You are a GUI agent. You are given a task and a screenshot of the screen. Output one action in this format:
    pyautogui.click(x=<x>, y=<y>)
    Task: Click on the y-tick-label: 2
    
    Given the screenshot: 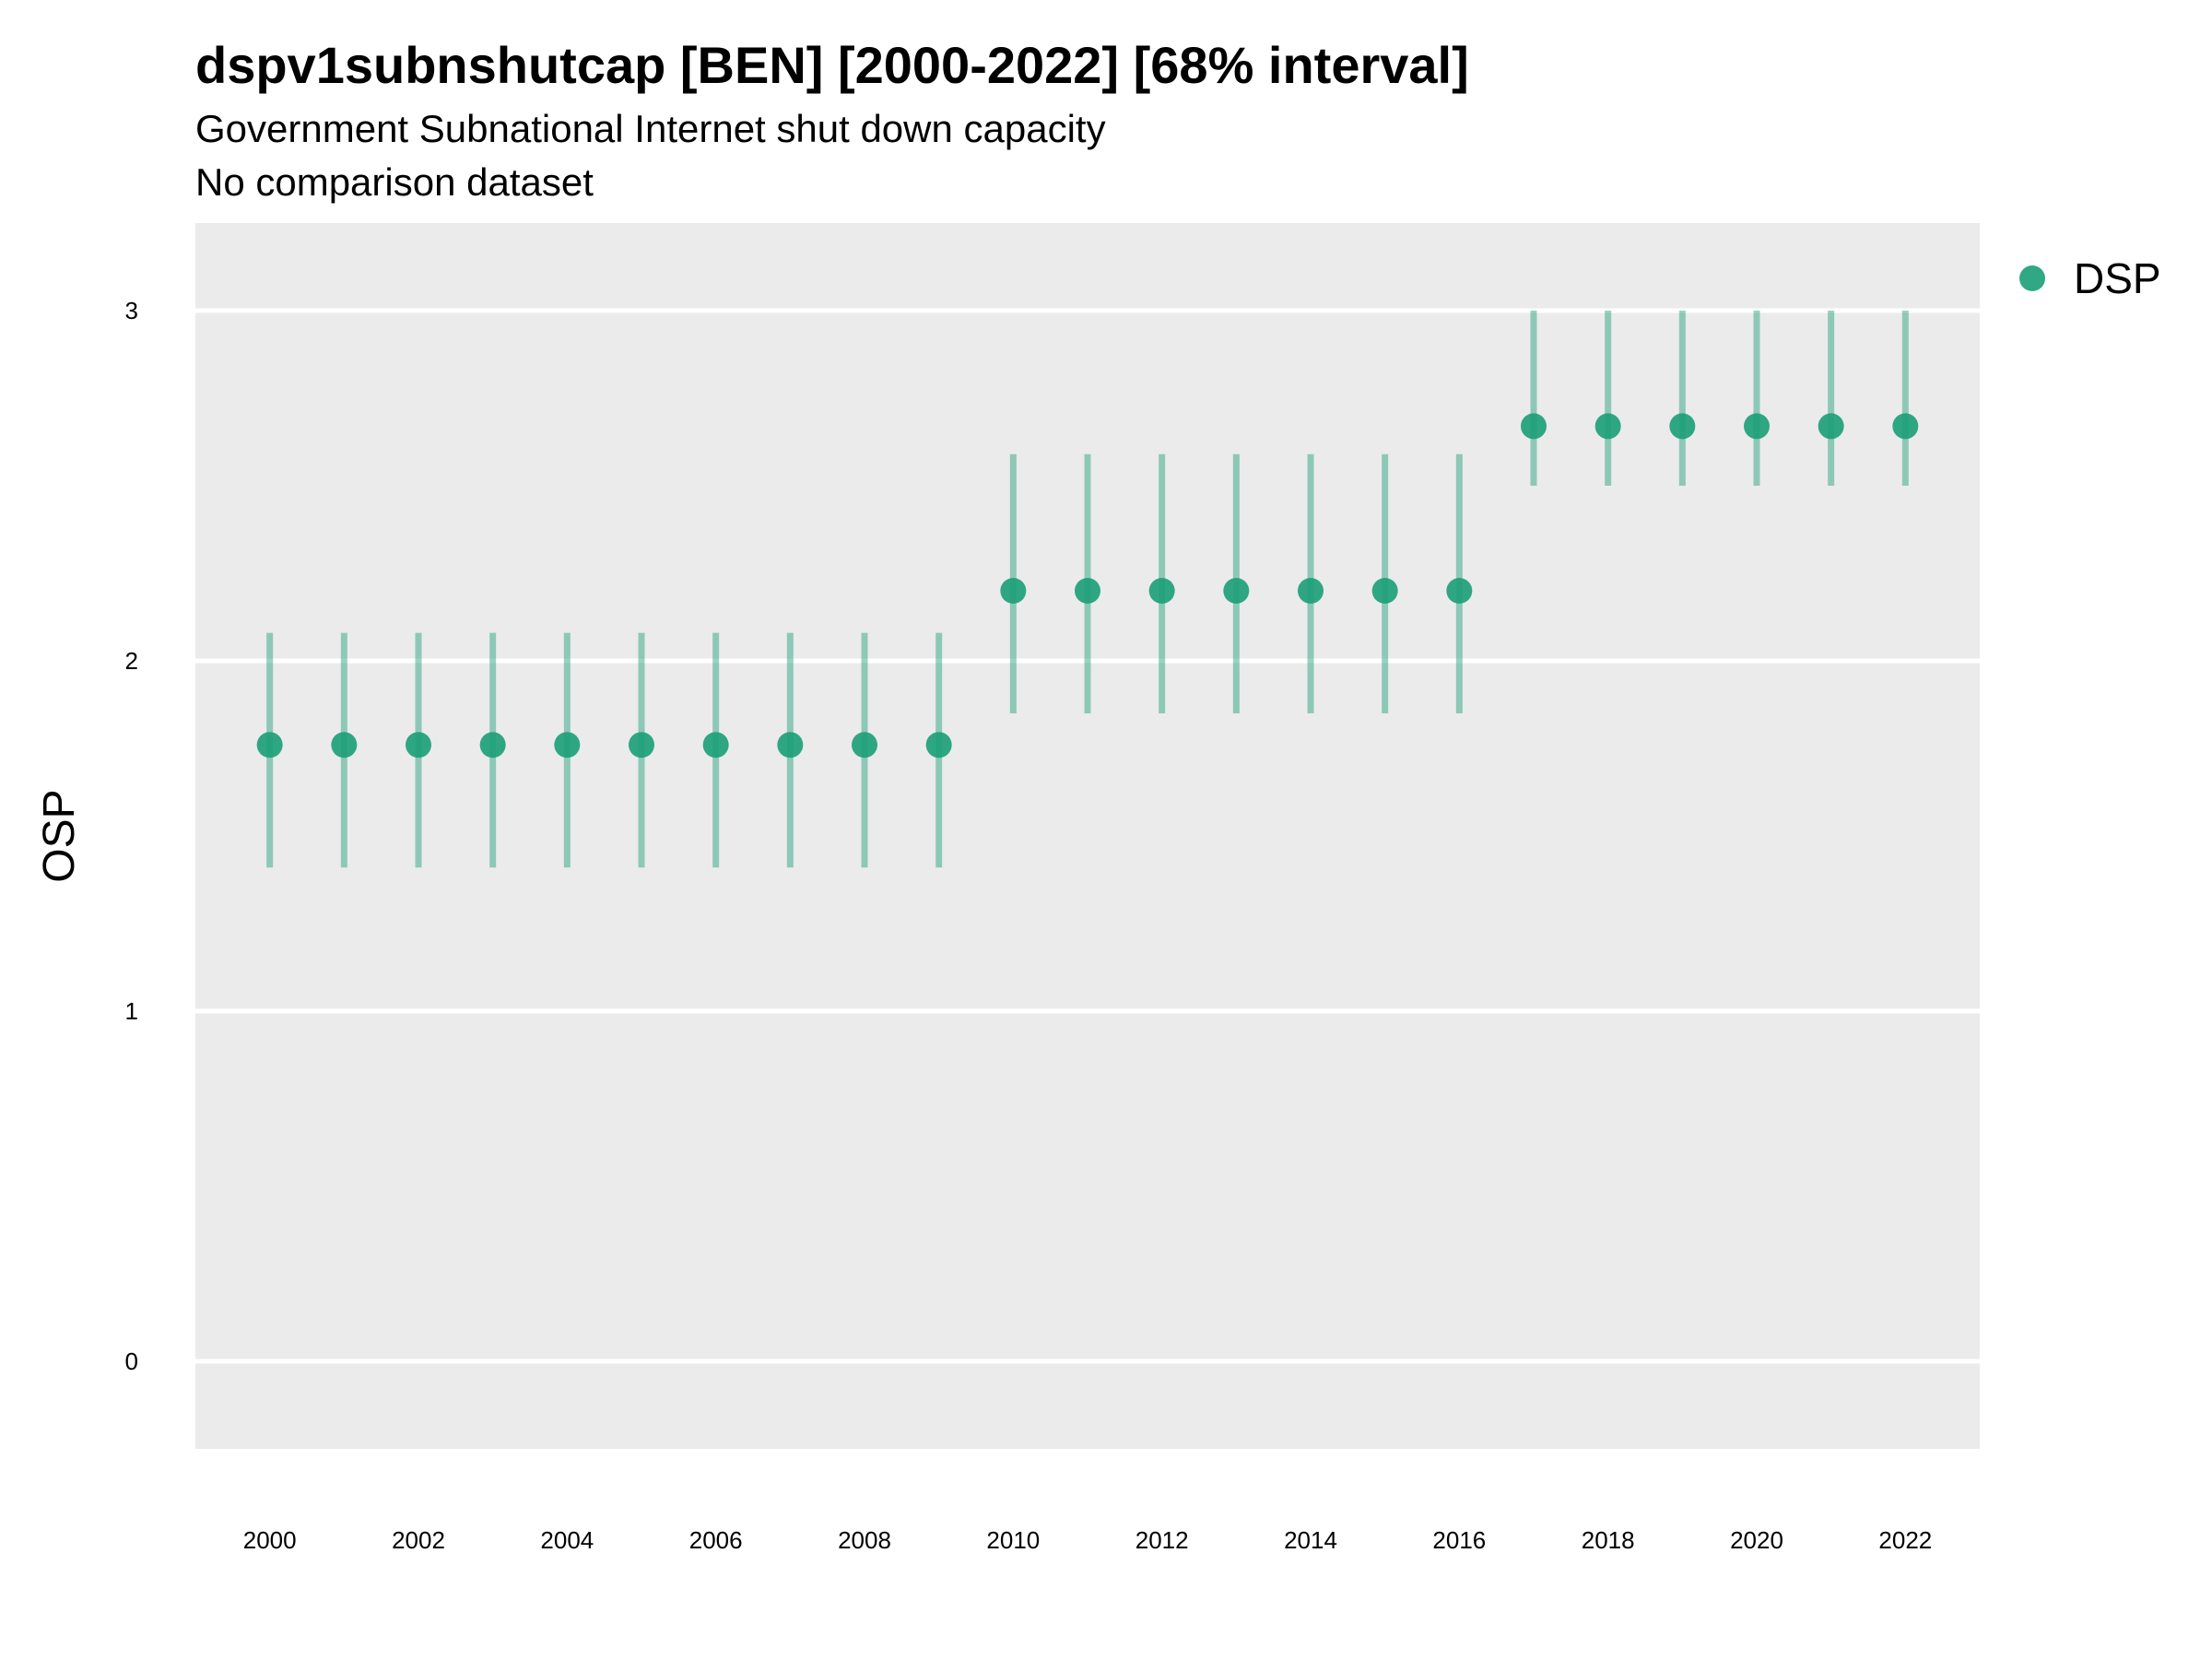 What is the action you would take?
    pyautogui.click(x=131, y=661)
    